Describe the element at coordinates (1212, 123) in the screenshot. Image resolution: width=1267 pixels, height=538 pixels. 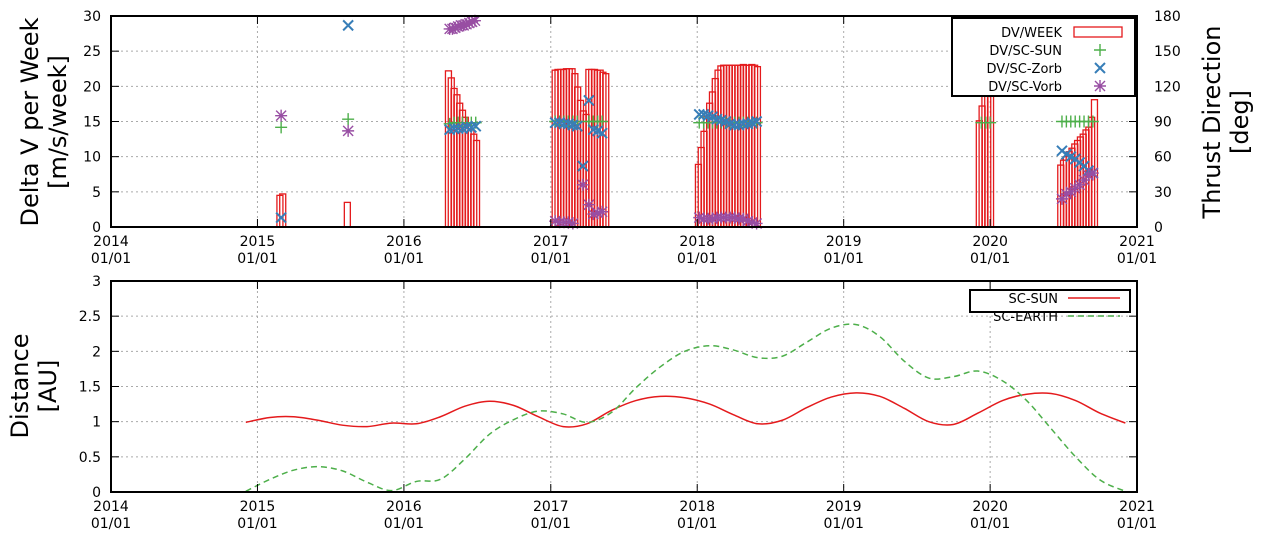
I see `y2-axis-label-line-1: Thrust Direction` at that location.